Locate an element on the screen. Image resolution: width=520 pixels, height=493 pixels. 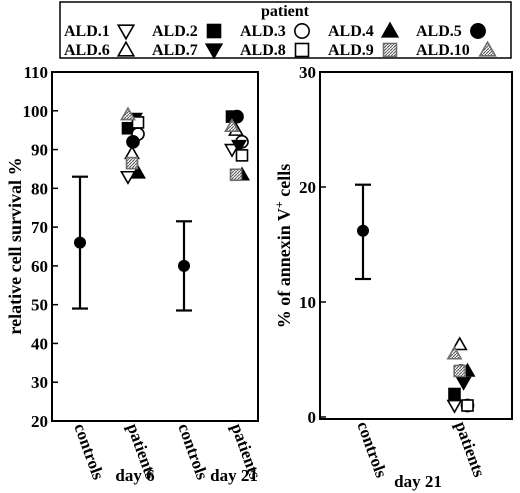
legend-label-ald-7: ALD.7 is located at coordinates (175, 50).